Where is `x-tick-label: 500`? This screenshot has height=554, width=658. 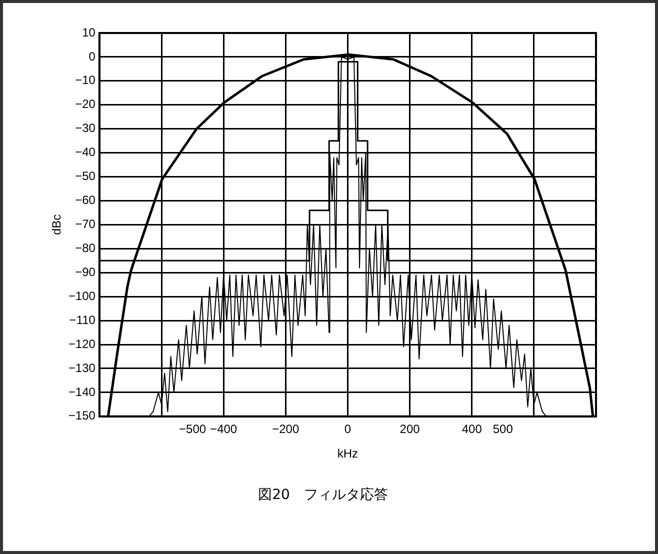 x-tick-label: 500 is located at coordinates (503, 429).